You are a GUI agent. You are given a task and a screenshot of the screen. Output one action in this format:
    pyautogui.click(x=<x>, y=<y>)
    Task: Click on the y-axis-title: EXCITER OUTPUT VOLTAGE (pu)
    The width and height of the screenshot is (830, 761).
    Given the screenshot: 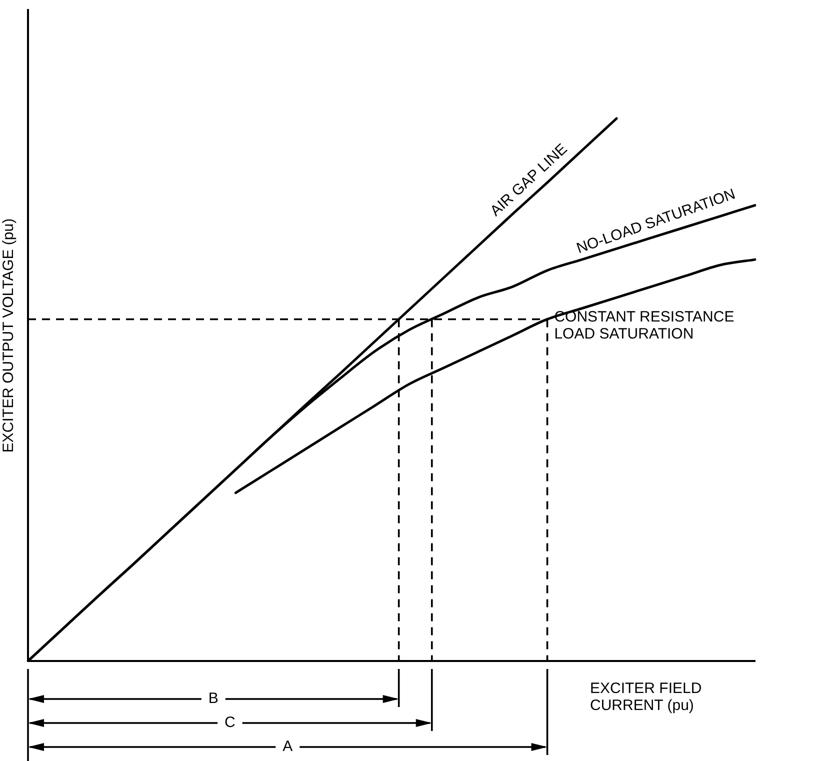 What is the action you would take?
    pyautogui.click(x=9, y=335)
    